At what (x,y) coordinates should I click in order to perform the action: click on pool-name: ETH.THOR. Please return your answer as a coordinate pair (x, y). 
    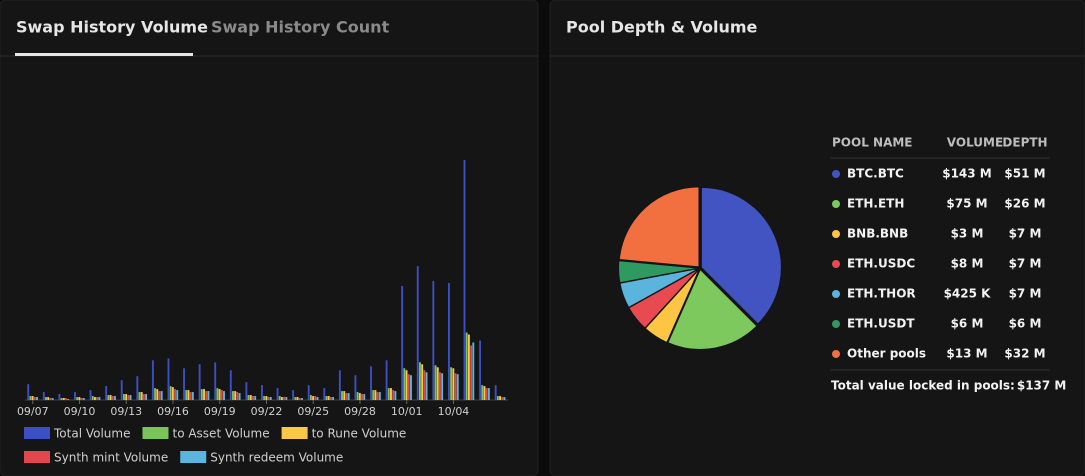
    Looking at the image, I should click on (881, 294).